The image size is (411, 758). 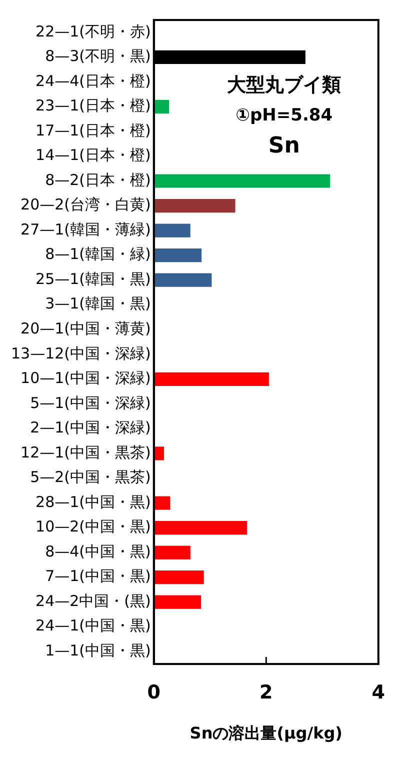 What do you see at coordinates (98, 179) in the screenshot?
I see `y-tick-label: 8—2(日本・橙)` at bounding box center [98, 179].